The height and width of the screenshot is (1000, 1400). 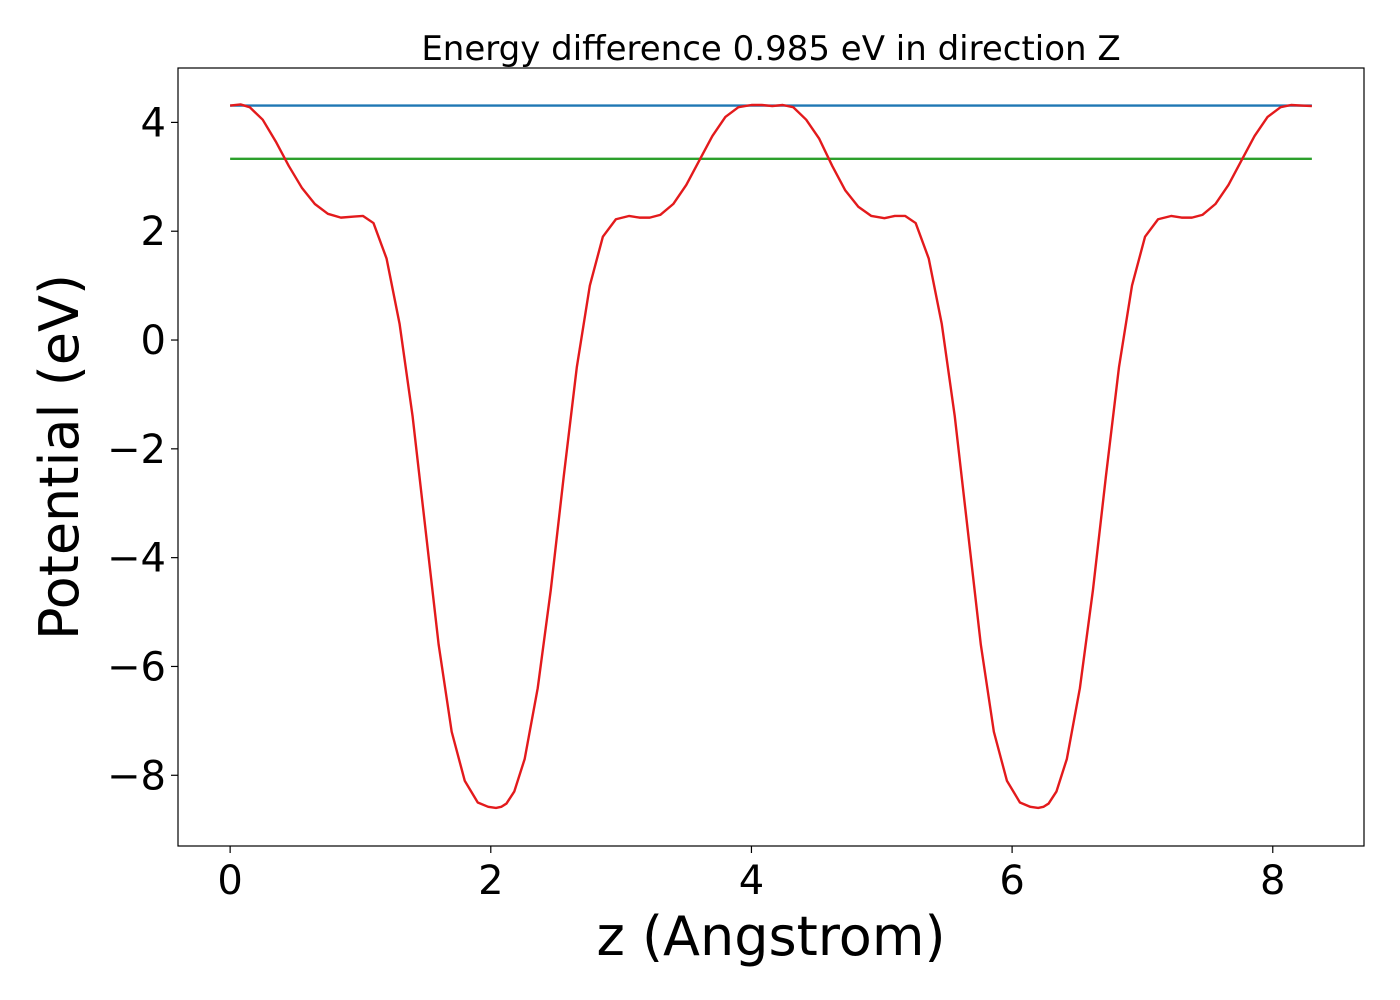 What do you see at coordinates (153, 123) in the screenshot?
I see `y-tick-label: 4` at bounding box center [153, 123].